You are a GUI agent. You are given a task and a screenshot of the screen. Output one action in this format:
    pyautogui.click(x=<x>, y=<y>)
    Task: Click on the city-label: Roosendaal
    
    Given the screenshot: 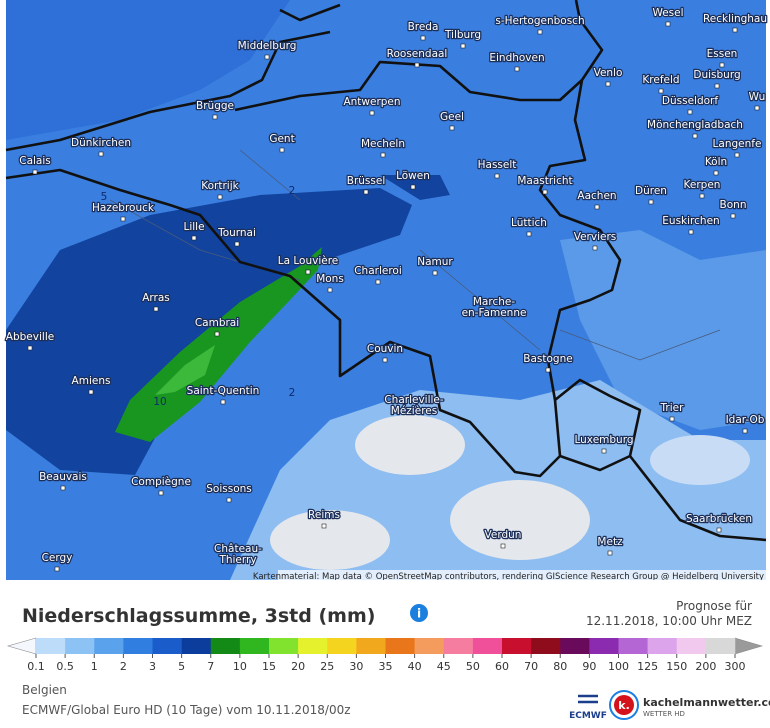 What is the action you would take?
    pyautogui.click(x=417, y=54)
    